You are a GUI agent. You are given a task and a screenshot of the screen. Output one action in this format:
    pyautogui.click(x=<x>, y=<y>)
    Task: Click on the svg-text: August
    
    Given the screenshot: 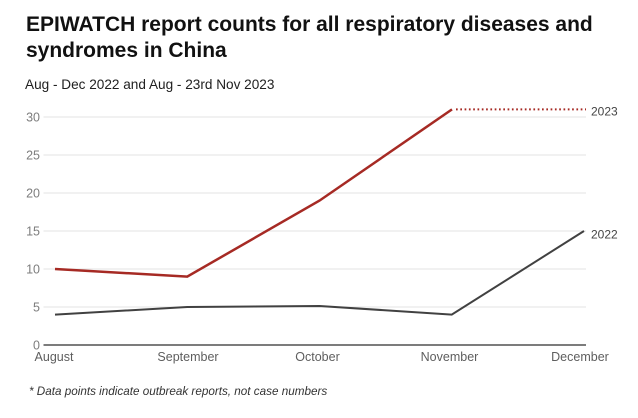 What is the action you would take?
    pyautogui.click(x=54, y=357)
    